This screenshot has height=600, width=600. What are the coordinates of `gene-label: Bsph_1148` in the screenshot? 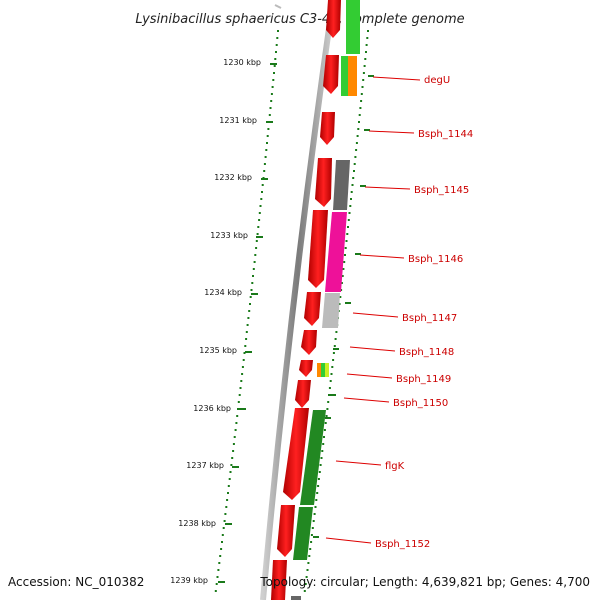 It's located at (426, 352).